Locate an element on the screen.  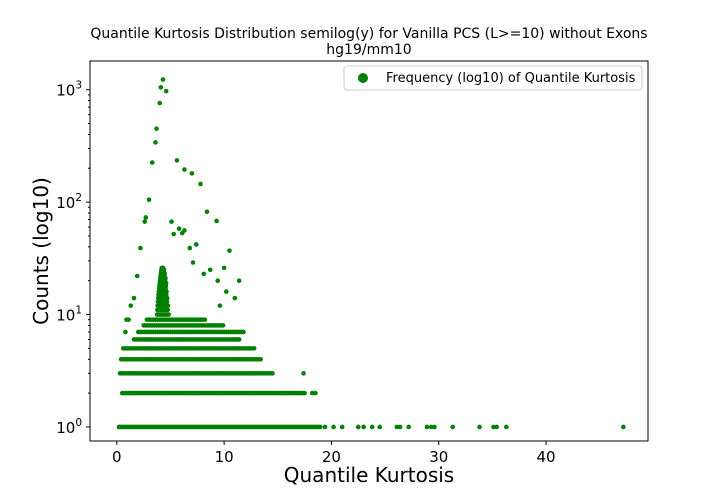
legend-marker is located at coordinates (363, 78).